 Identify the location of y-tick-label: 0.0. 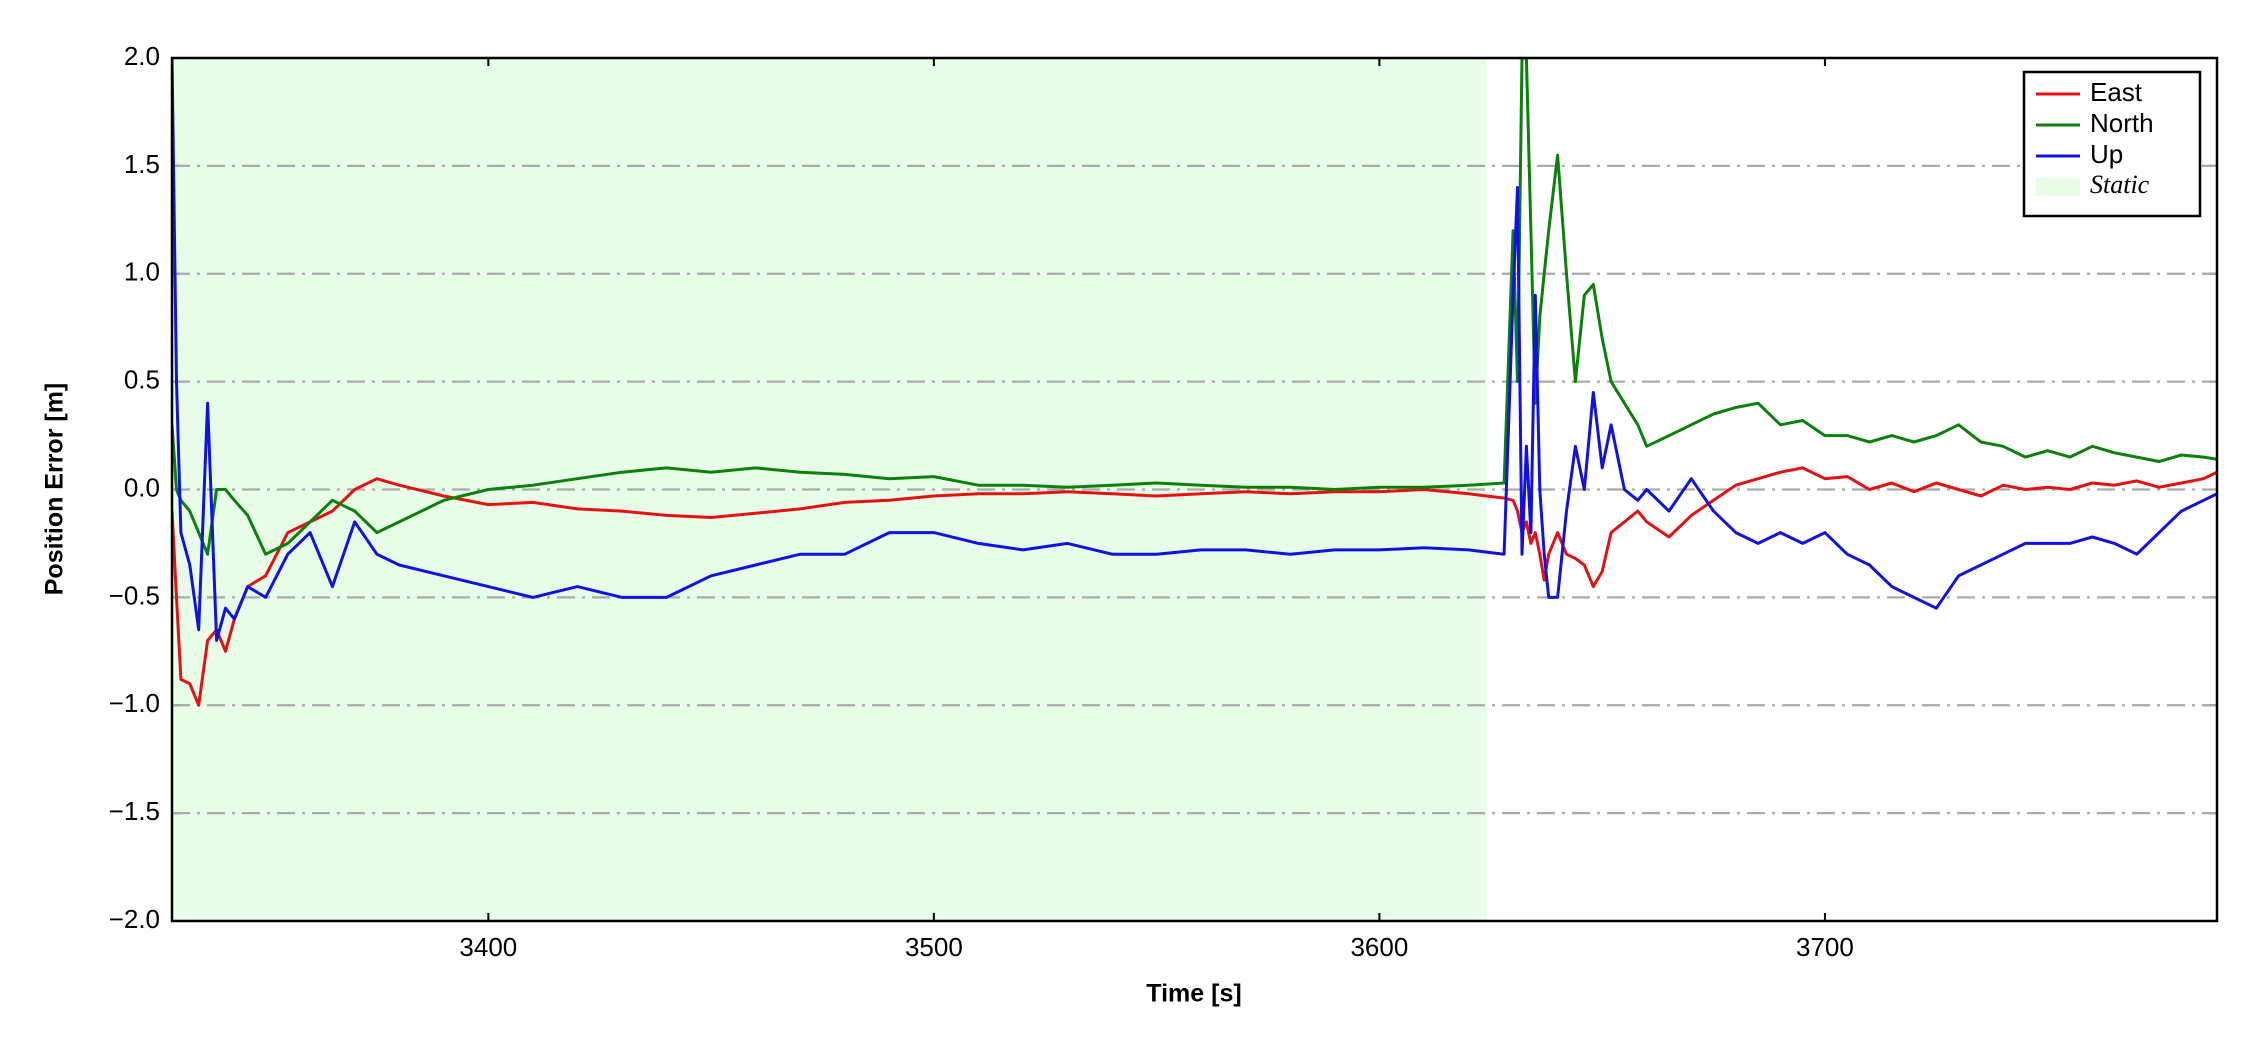
(142, 487).